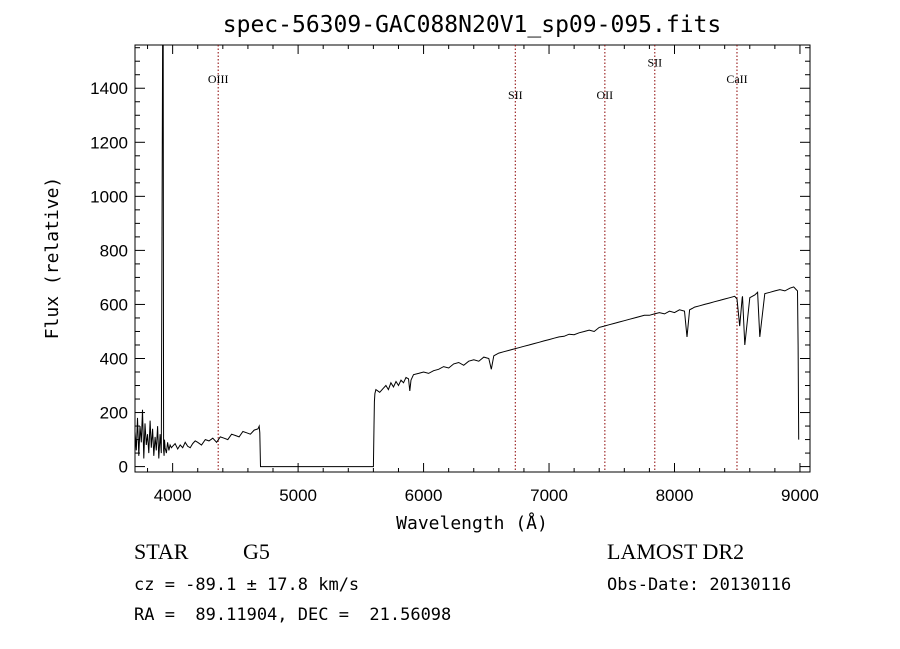 This screenshot has width=900, height=649. Describe the element at coordinates (699, 585) in the screenshot. I see `obs-date-text: Obs-Date: 20130116` at that location.